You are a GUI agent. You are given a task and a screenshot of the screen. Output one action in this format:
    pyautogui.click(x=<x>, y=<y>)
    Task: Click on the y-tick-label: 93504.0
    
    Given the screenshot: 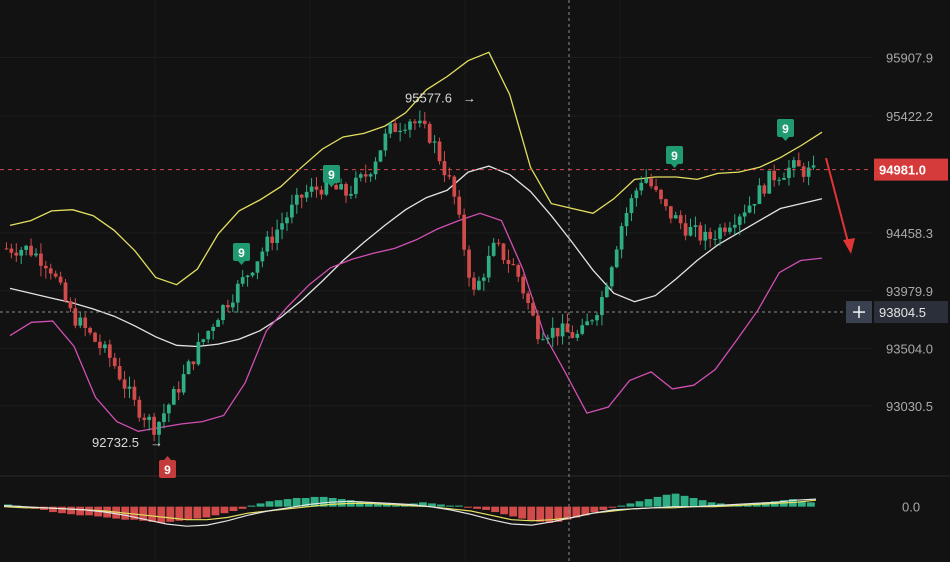 What is the action you would take?
    pyautogui.click(x=909, y=348)
    